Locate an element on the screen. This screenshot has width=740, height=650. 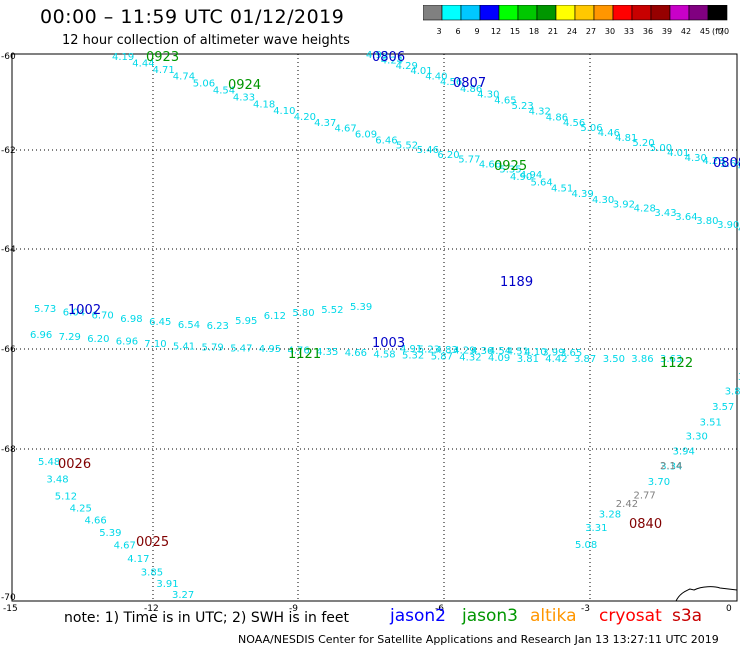
wave-height-value: 5.12 is located at coordinates (66, 497).